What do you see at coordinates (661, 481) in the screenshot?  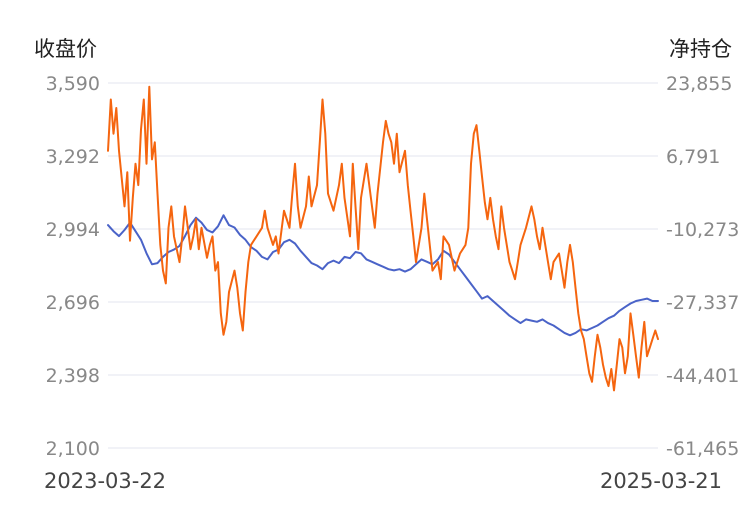 I see `x-end-date-label: 2025-03-21` at bounding box center [661, 481].